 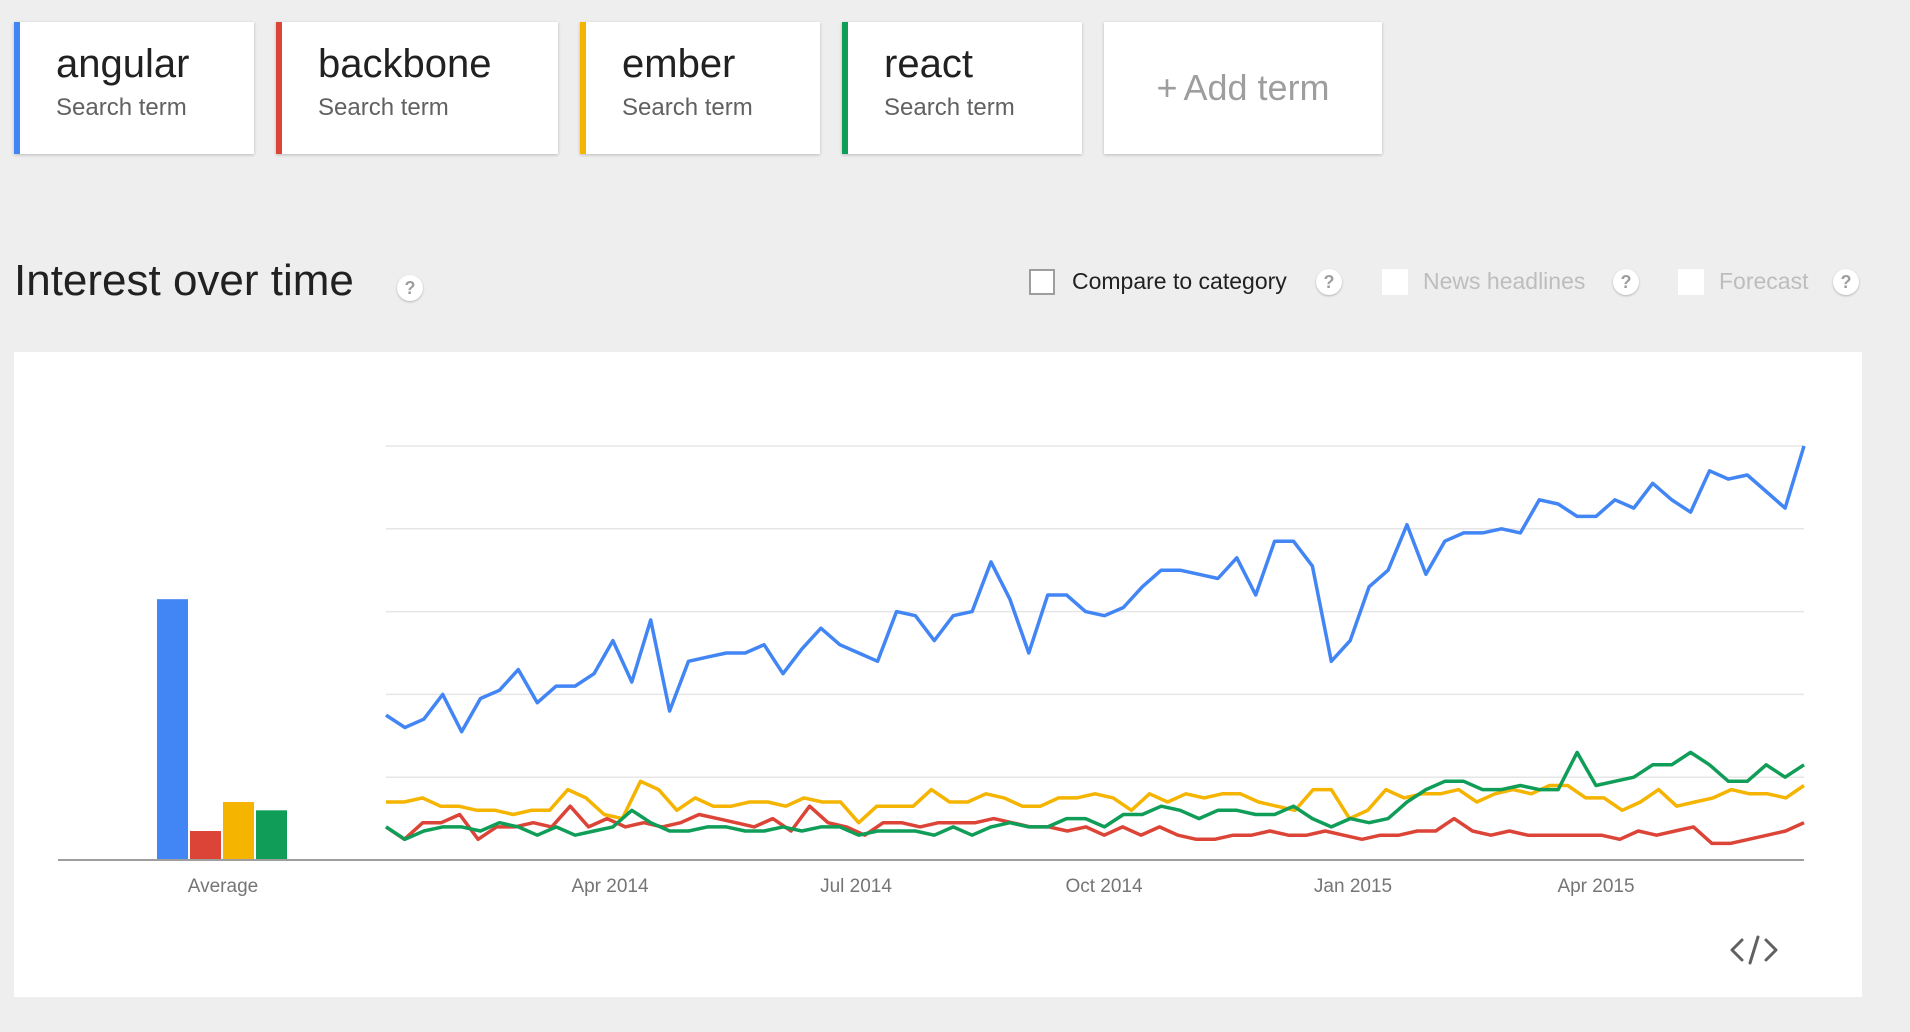 What do you see at coordinates (1042, 282) in the screenshot?
I see `compare-to-category-checkbox` at bounding box center [1042, 282].